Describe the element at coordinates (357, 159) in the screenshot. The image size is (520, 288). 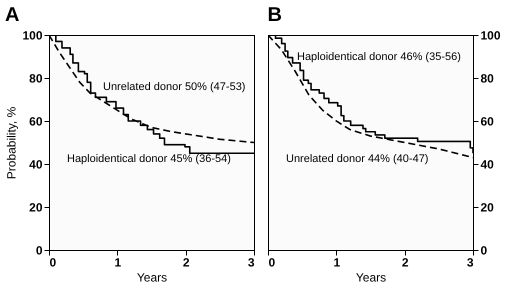
I see `annotation: Unrelated donor 44% (40-47)` at that location.